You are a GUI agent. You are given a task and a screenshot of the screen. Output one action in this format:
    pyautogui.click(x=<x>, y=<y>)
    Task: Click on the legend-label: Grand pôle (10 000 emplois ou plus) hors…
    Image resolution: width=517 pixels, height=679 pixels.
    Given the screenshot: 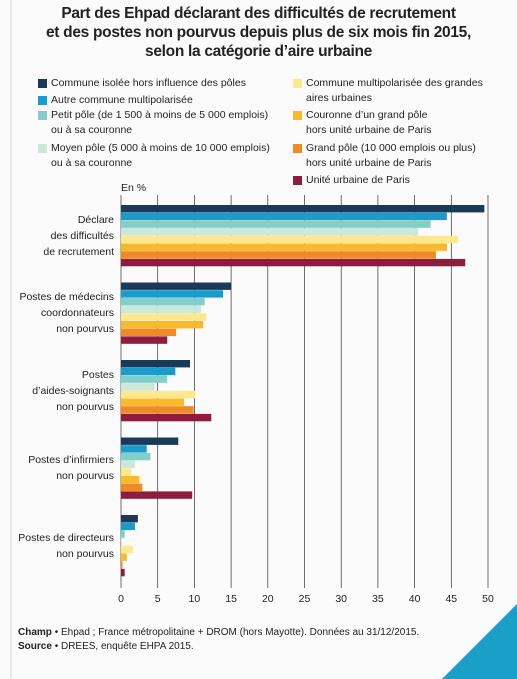 What is the action you would take?
    pyautogui.click(x=391, y=155)
    